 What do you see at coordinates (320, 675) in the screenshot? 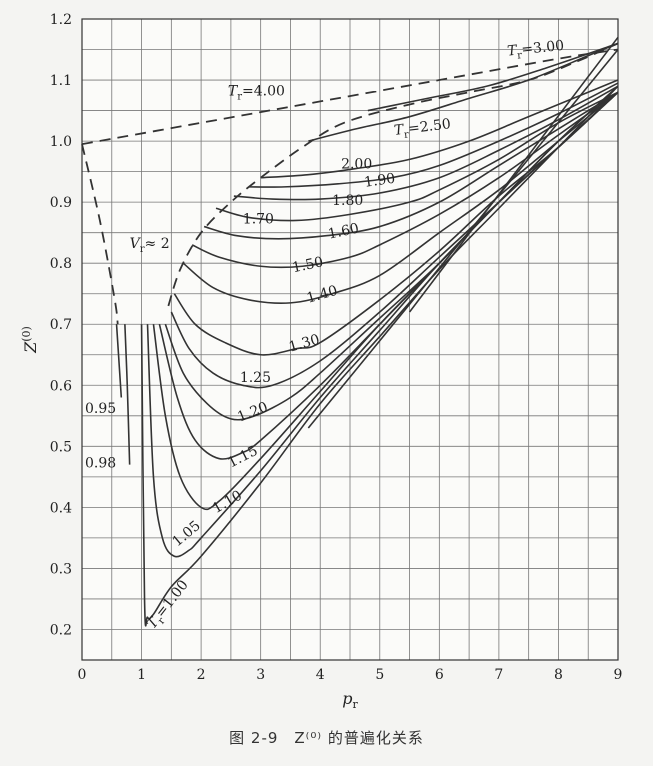
I see `x-tick-label: 4` at bounding box center [320, 675].